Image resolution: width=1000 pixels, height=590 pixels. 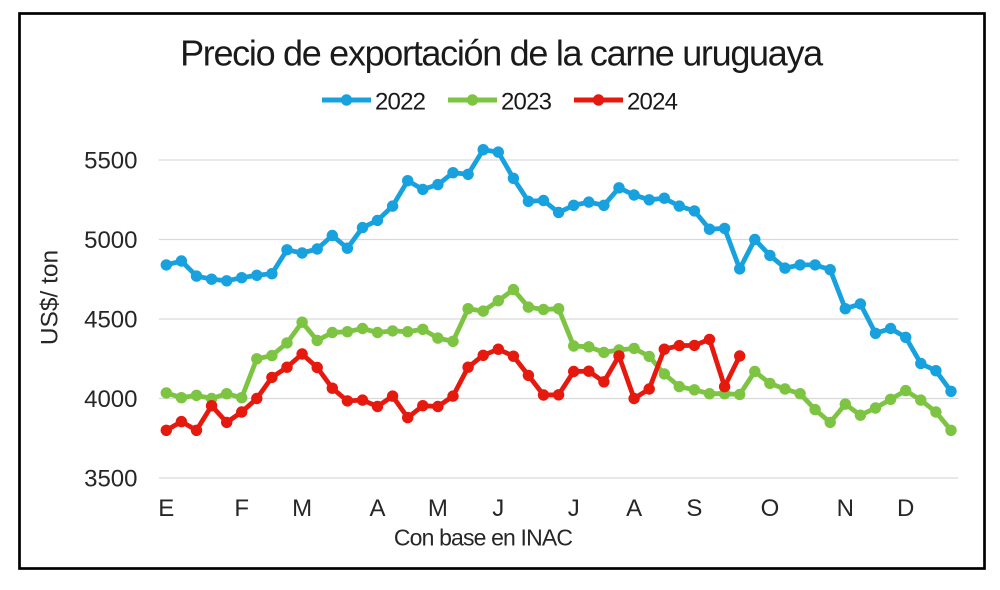 What do you see at coordinates (110, 479) in the screenshot?
I see `svg-text: 3500` at bounding box center [110, 479].